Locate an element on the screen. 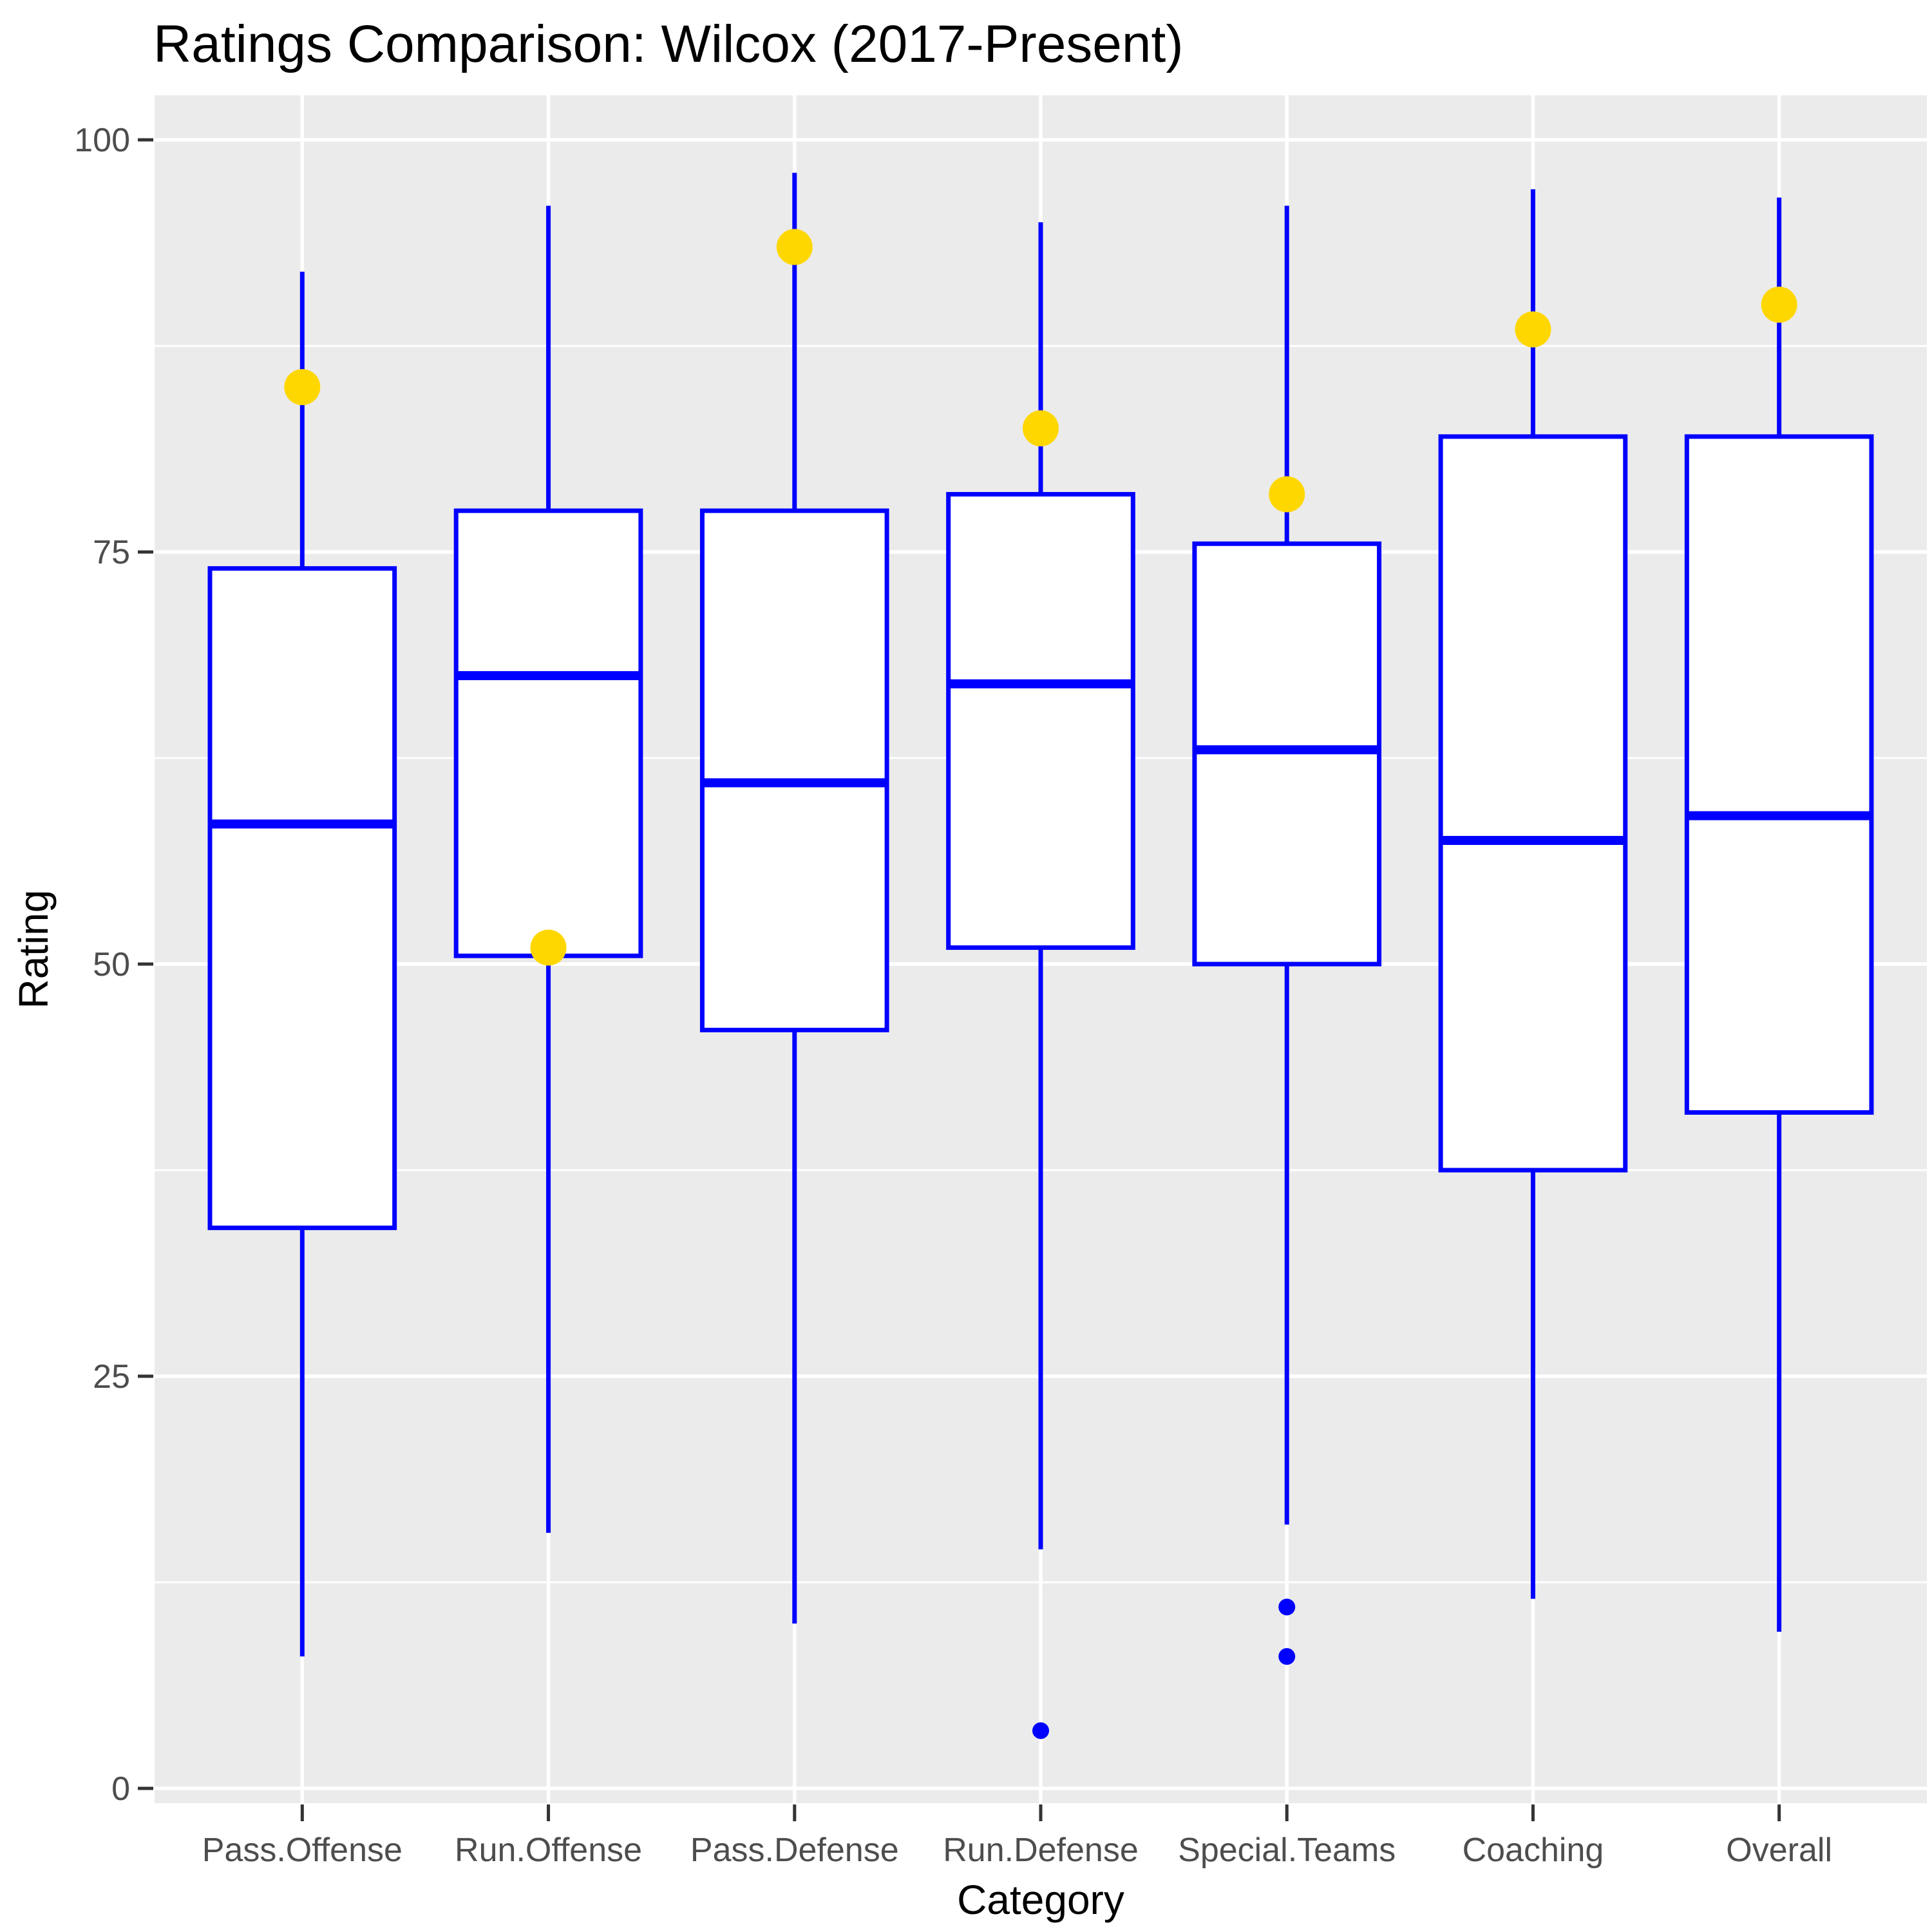 Image resolution: width=1932 pixels, height=1932 pixels. highlight-dot-overall is located at coordinates (1779, 305).